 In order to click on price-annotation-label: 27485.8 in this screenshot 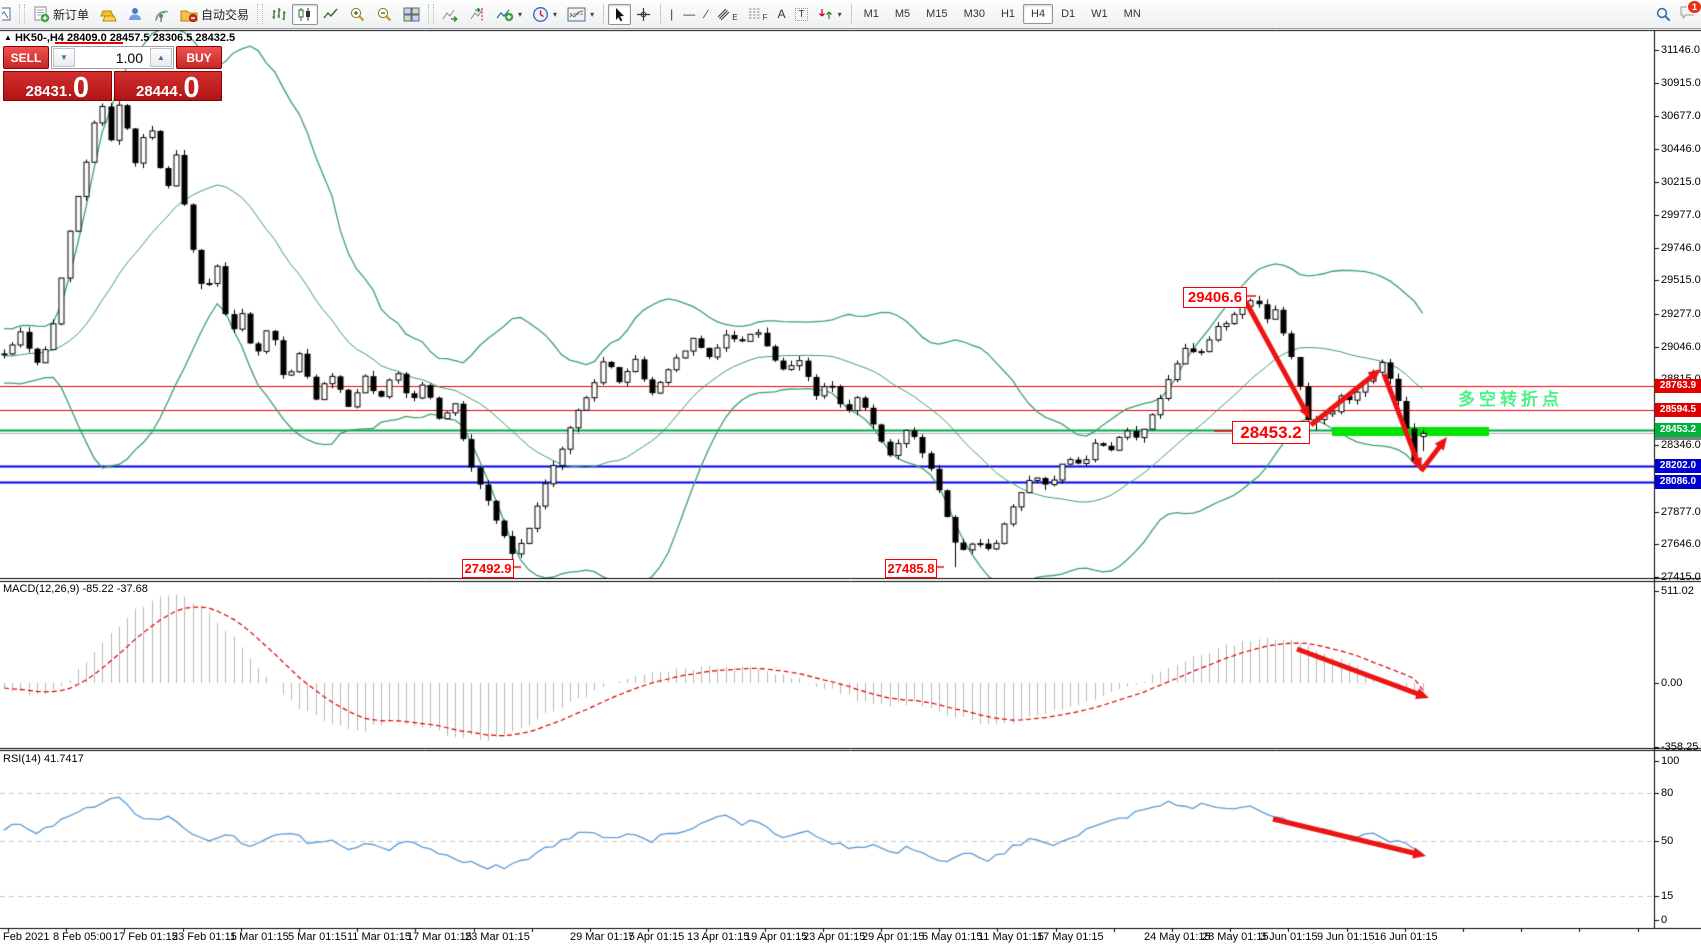, I will do `click(911, 568)`.